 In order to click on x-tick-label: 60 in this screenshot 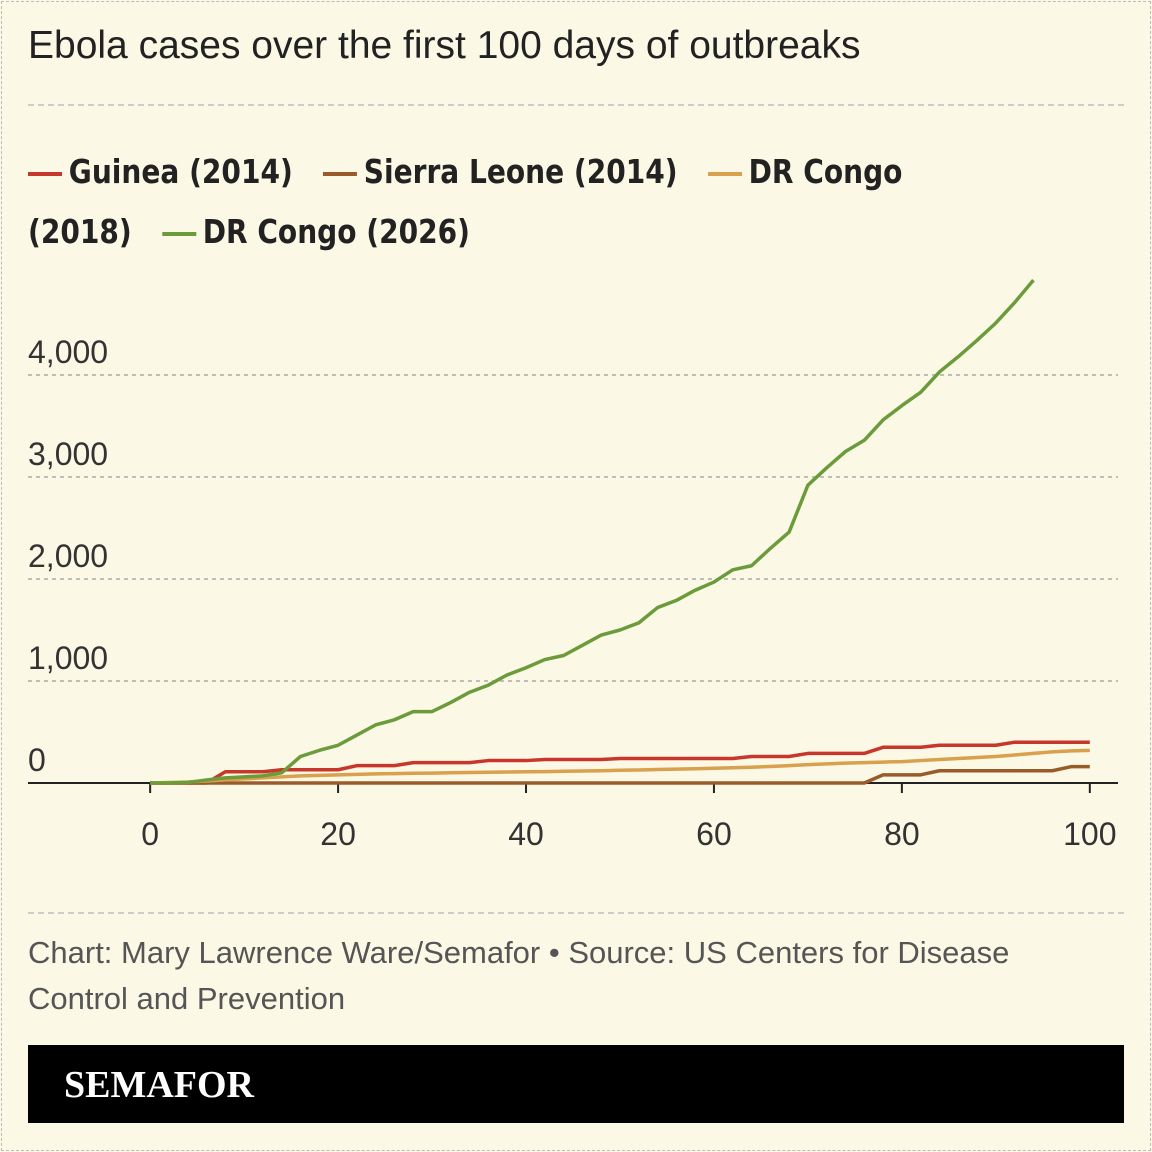, I will do `click(714, 834)`.